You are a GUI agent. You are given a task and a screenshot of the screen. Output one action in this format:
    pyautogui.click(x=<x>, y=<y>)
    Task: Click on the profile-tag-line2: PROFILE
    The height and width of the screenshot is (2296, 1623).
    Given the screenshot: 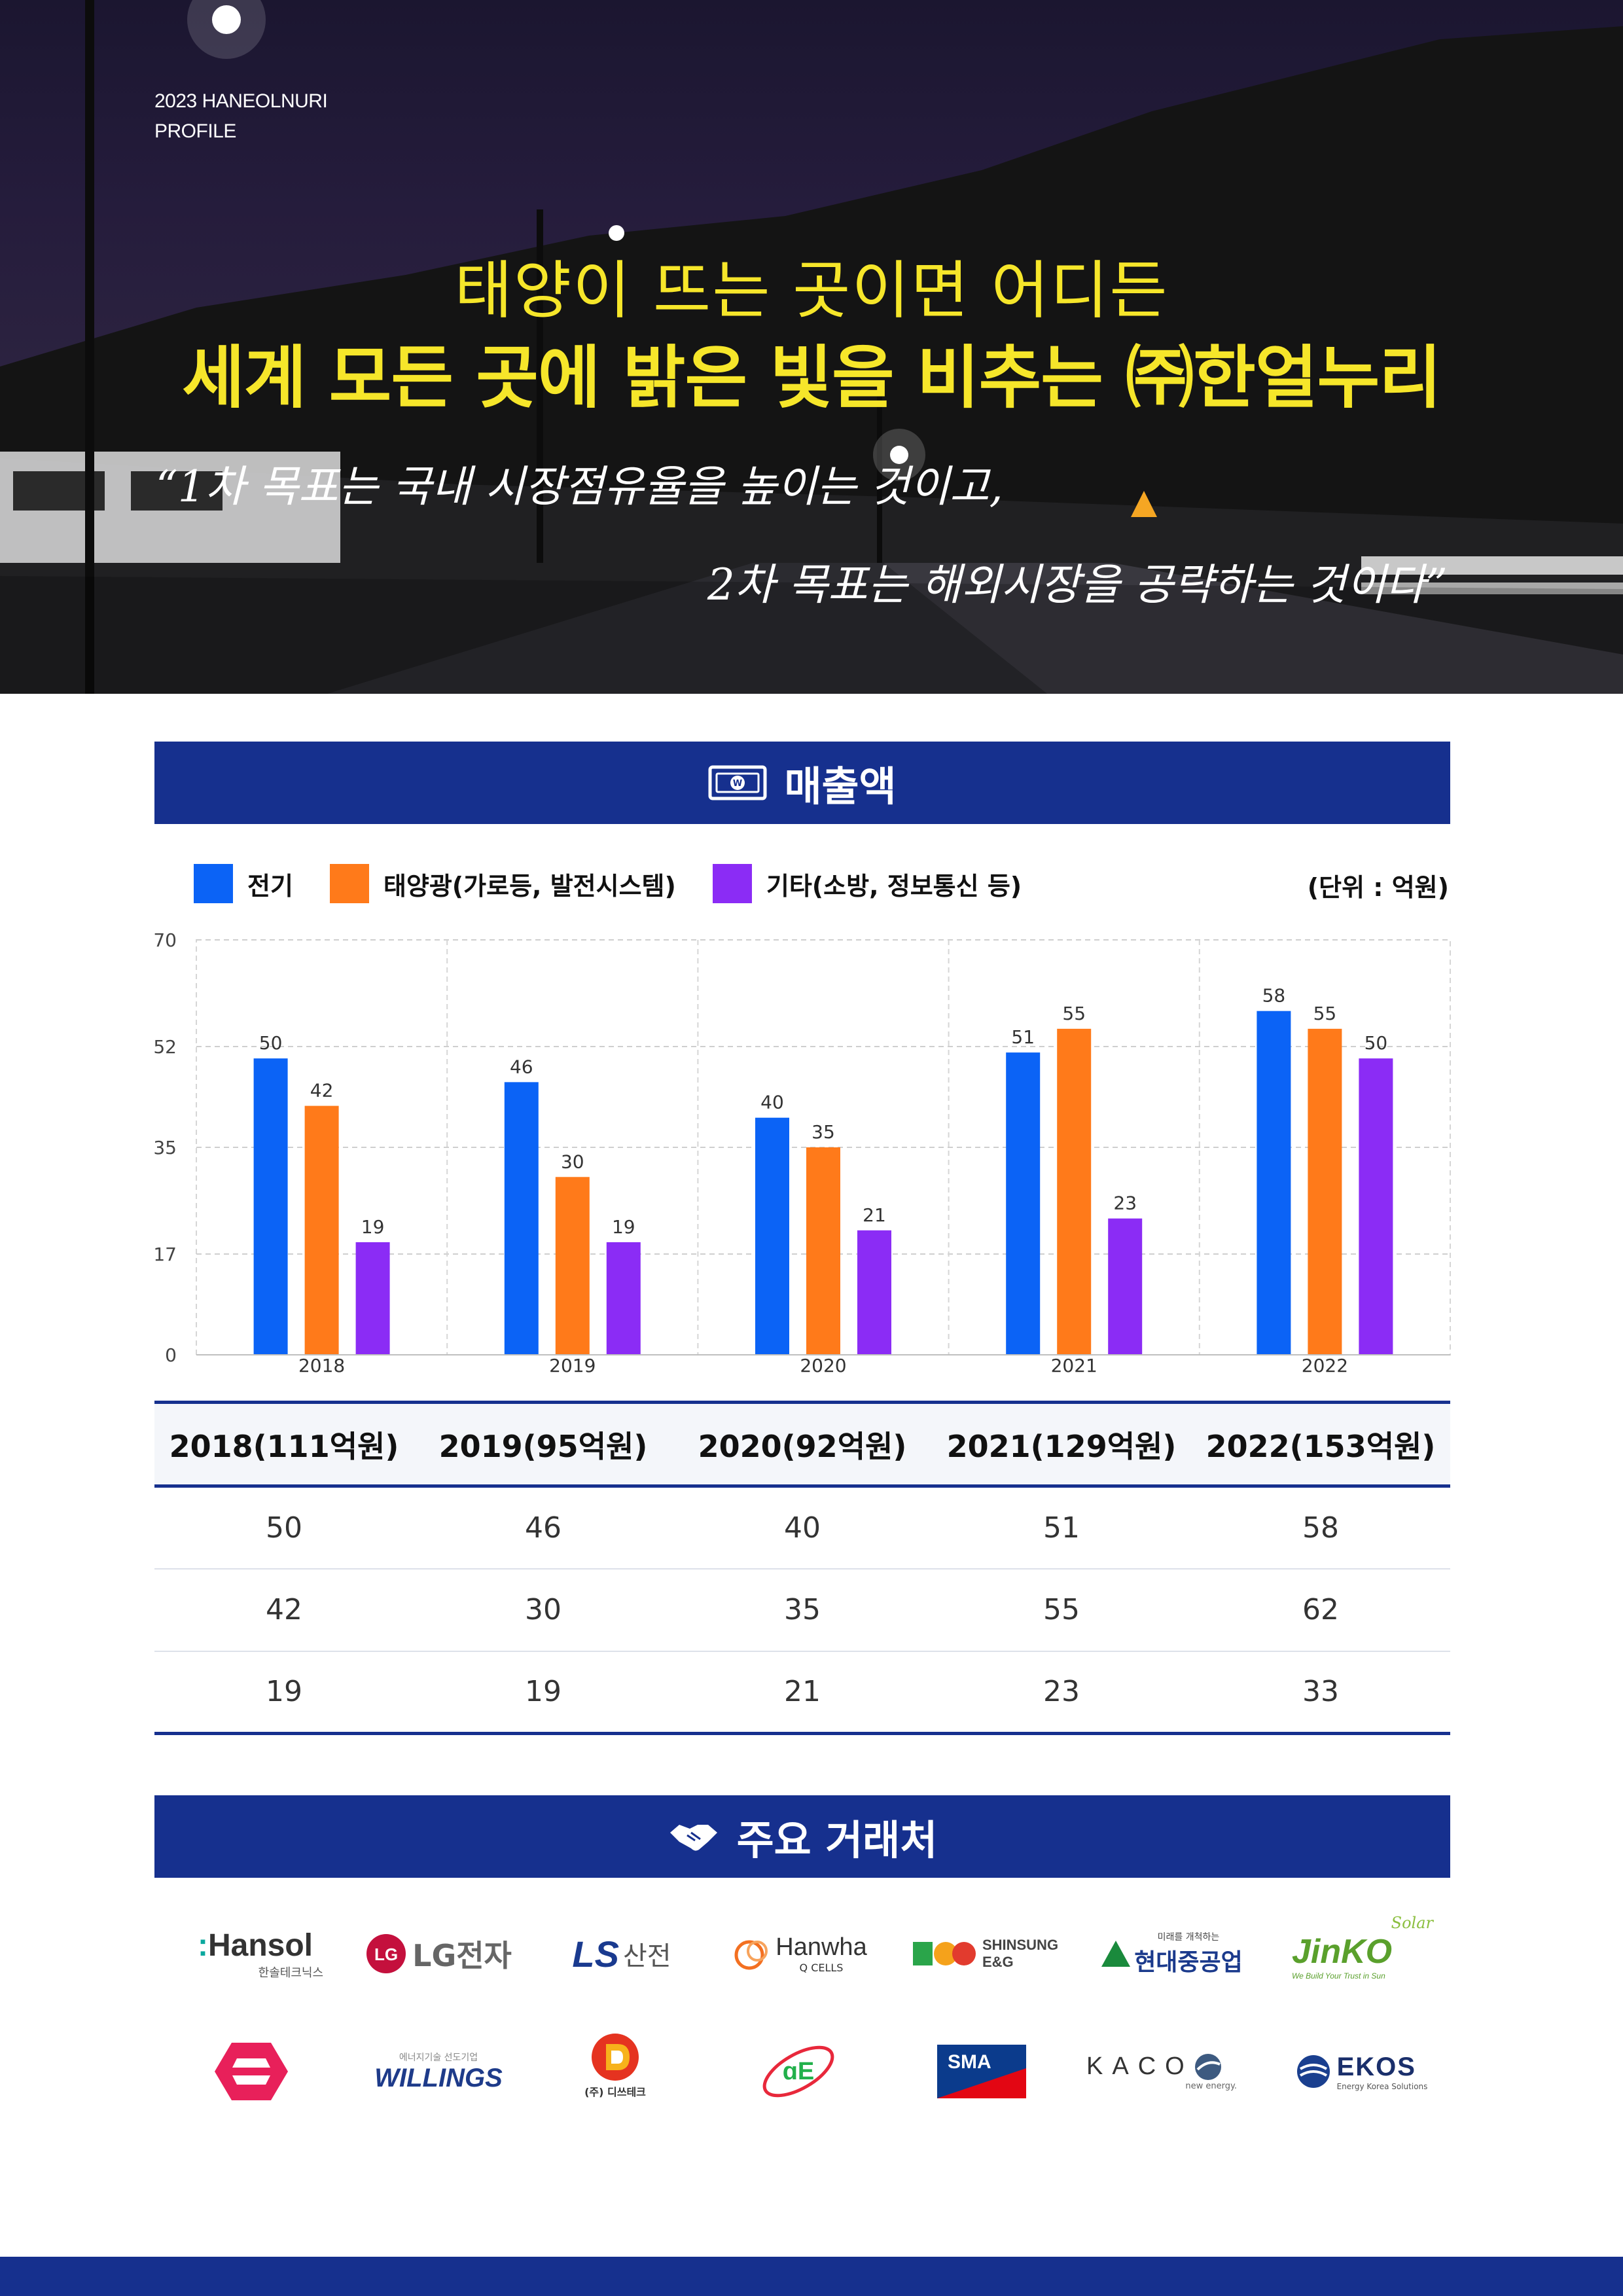 What is the action you would take?
    pyautogui.click(x=195, y=131)
    